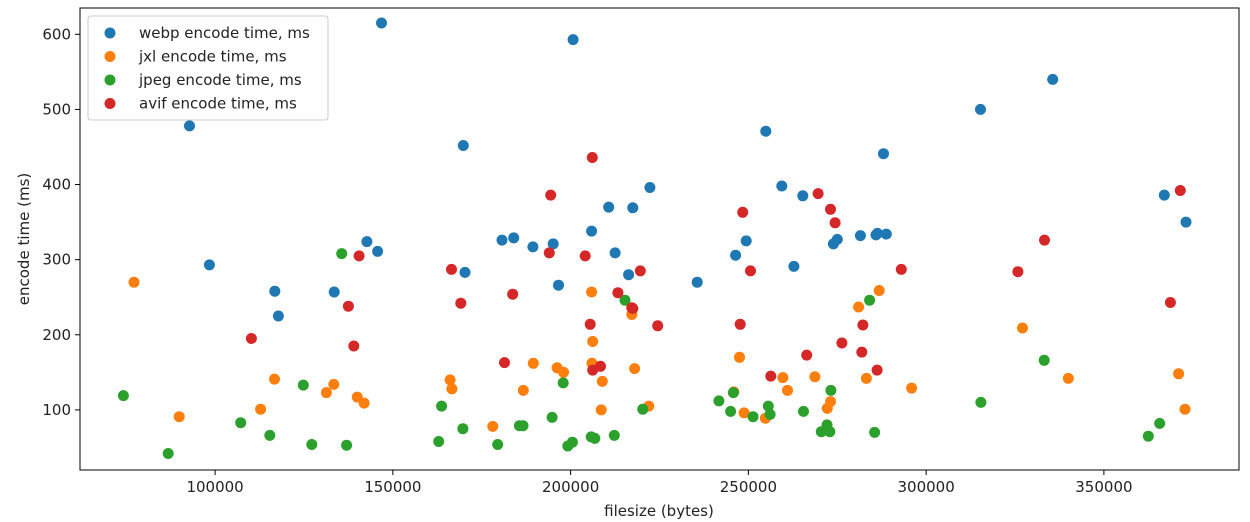  What do you see at coordinates (214, 487) in the screenshot?
I see `x-tick-label-0: 100000` at bounding box center [214, 487].